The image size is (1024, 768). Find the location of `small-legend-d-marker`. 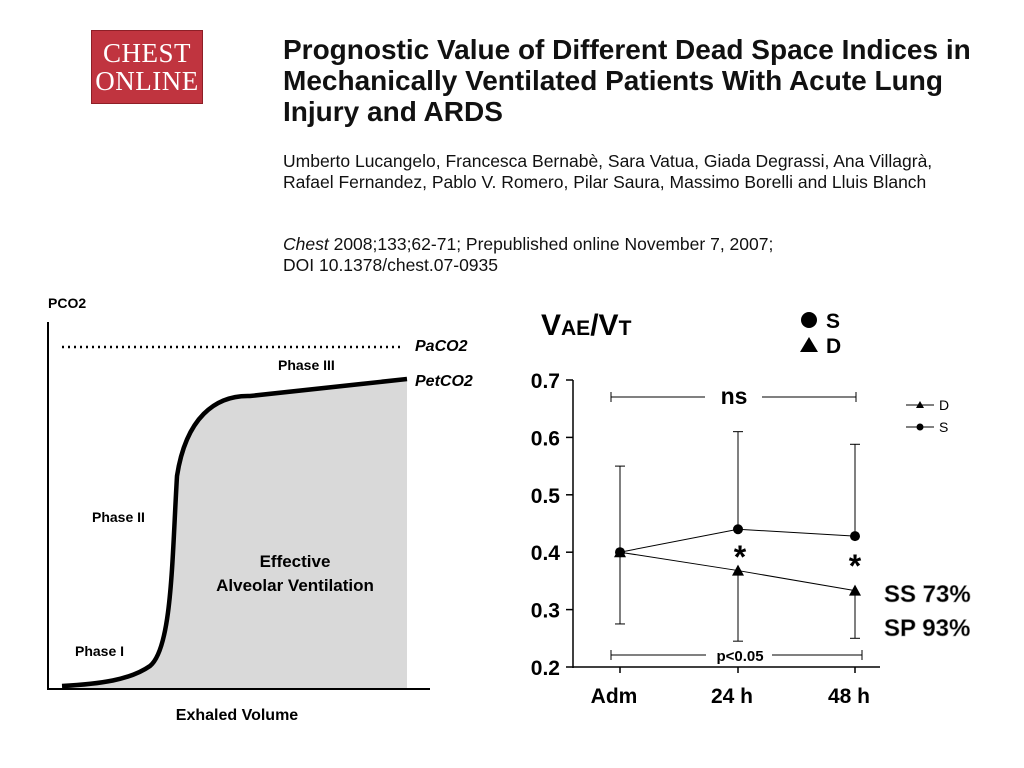

small-legend-d-marker is located at coordinates (920, 404).